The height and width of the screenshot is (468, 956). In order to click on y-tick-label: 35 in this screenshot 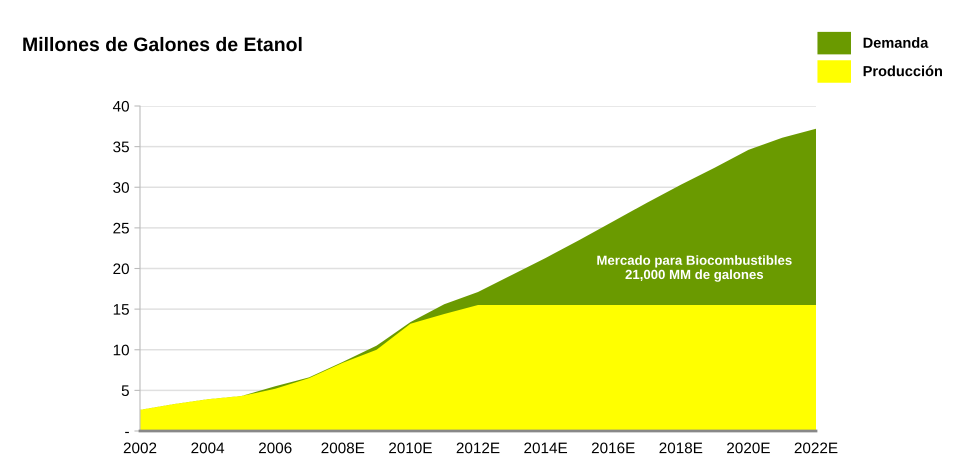, I will do `click(121, 146)`.